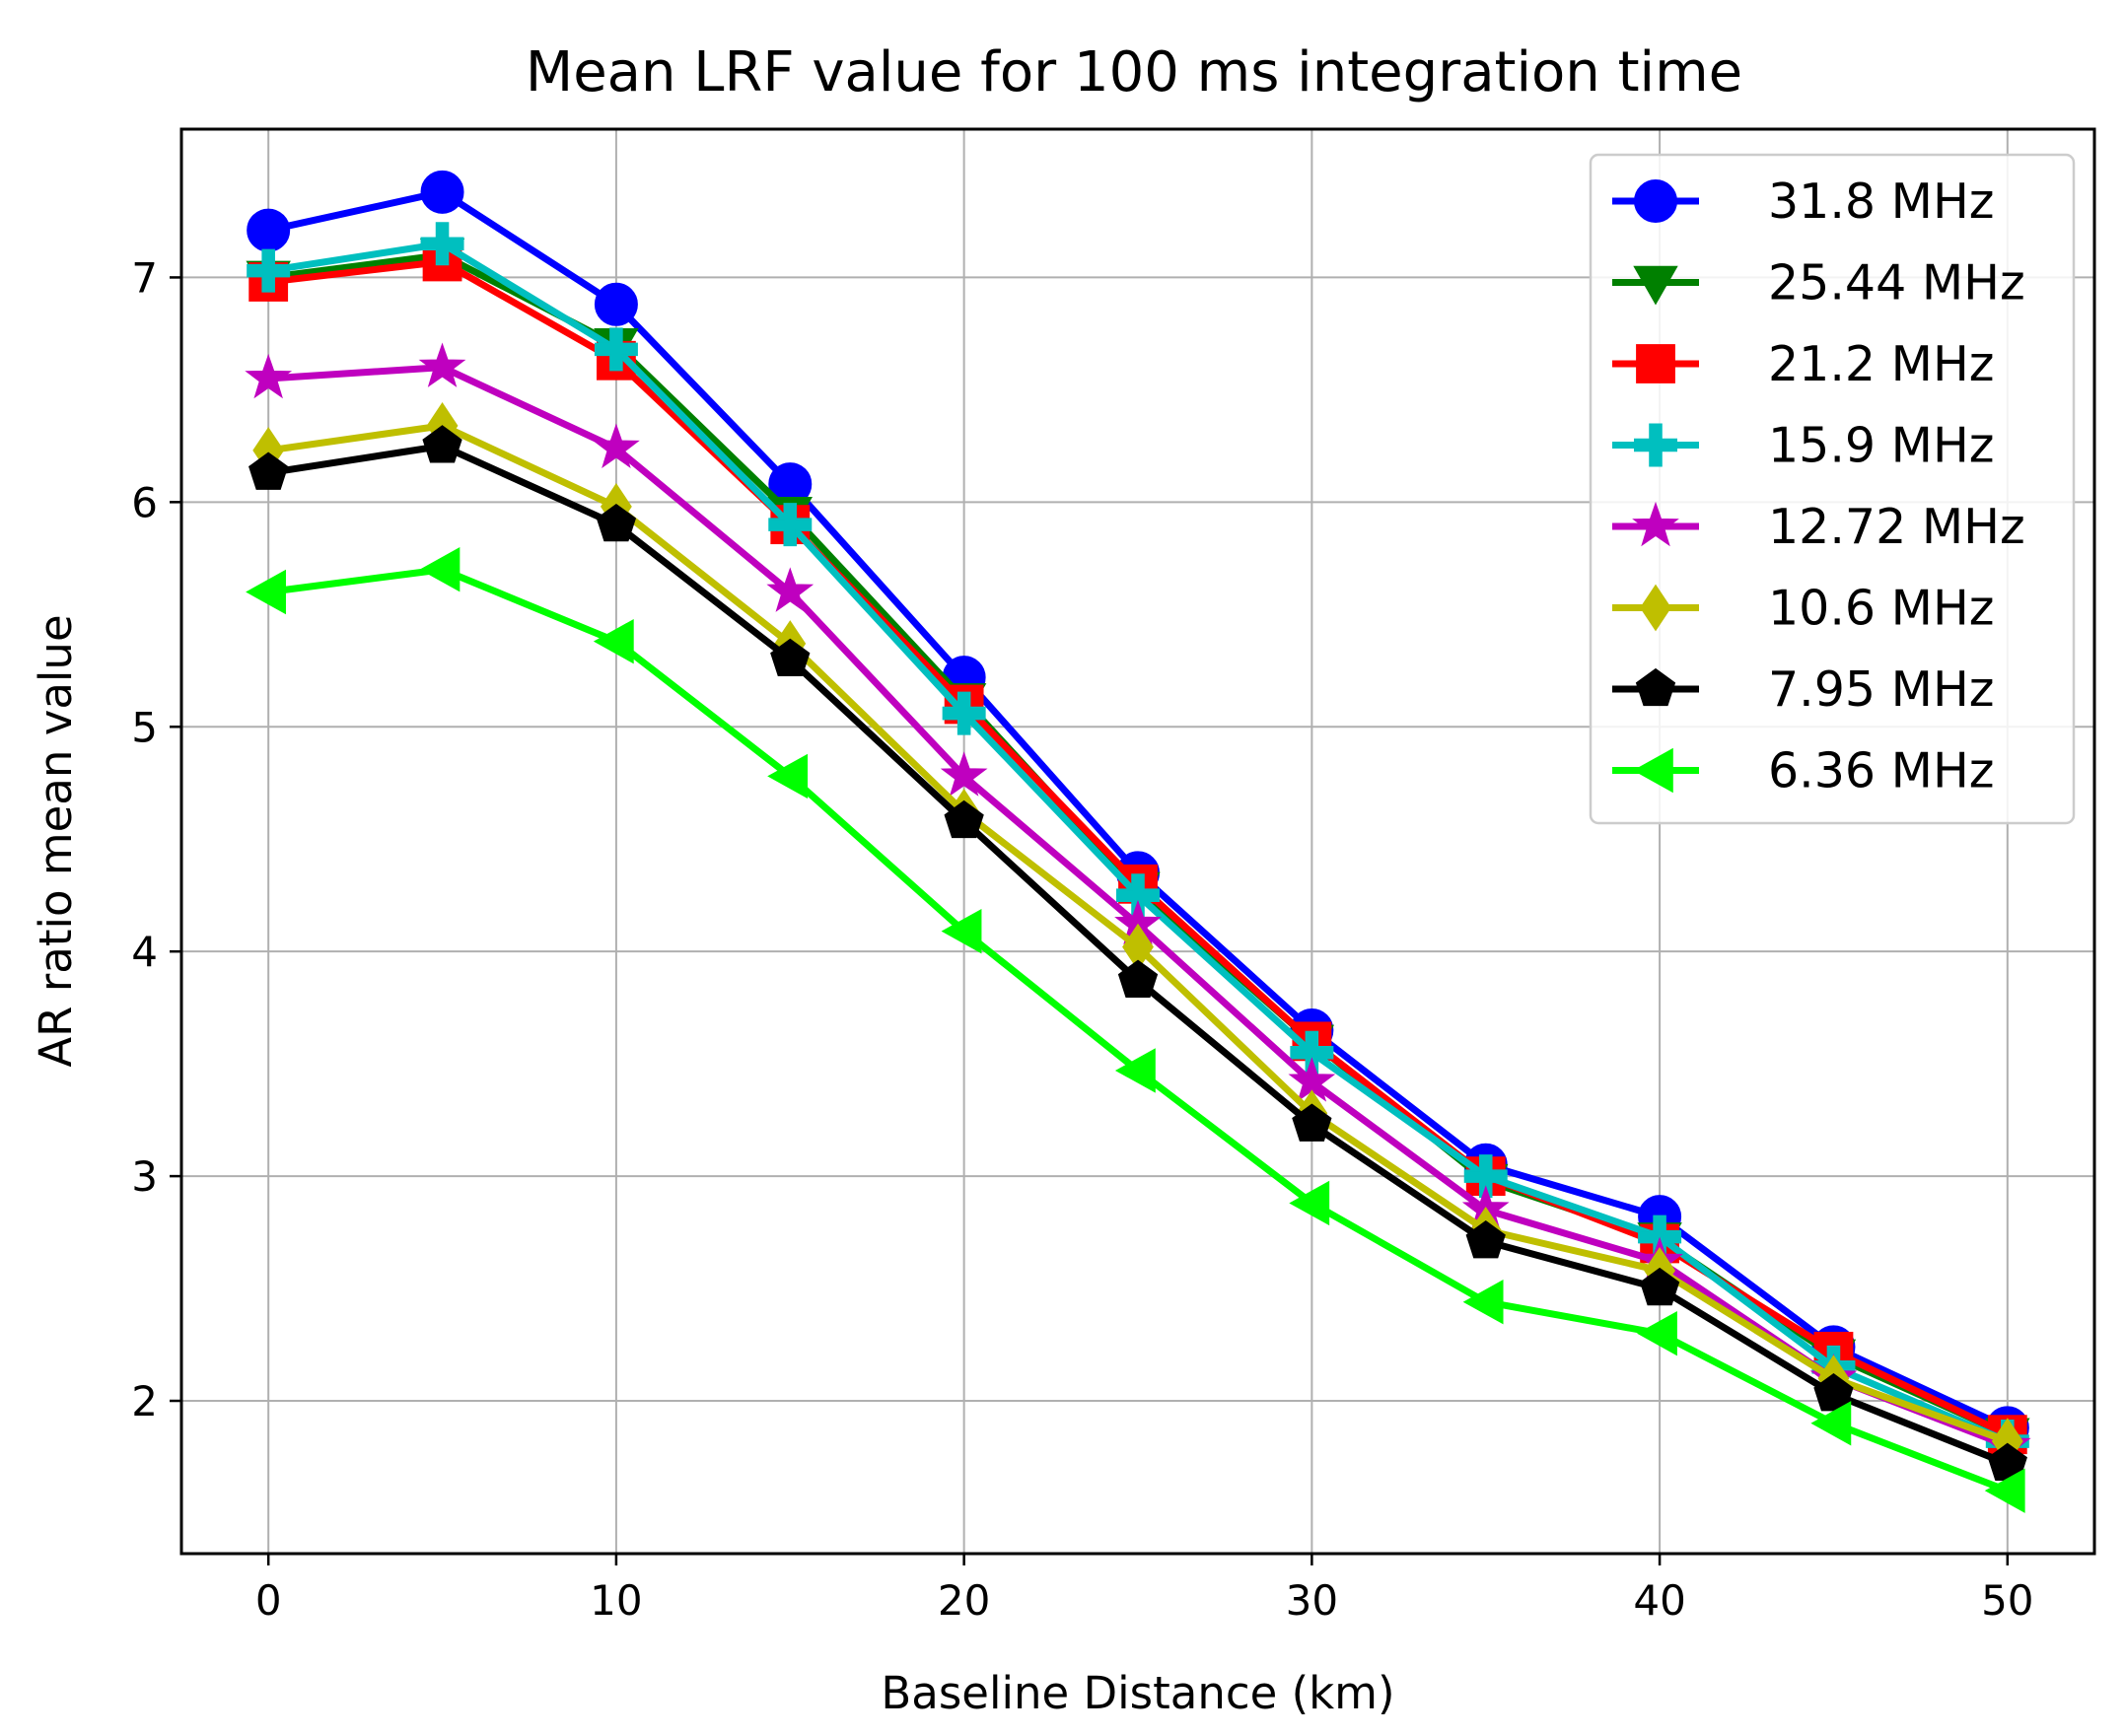  I want to click on legend-label: 15.9 MHz, so click(1882, 446).